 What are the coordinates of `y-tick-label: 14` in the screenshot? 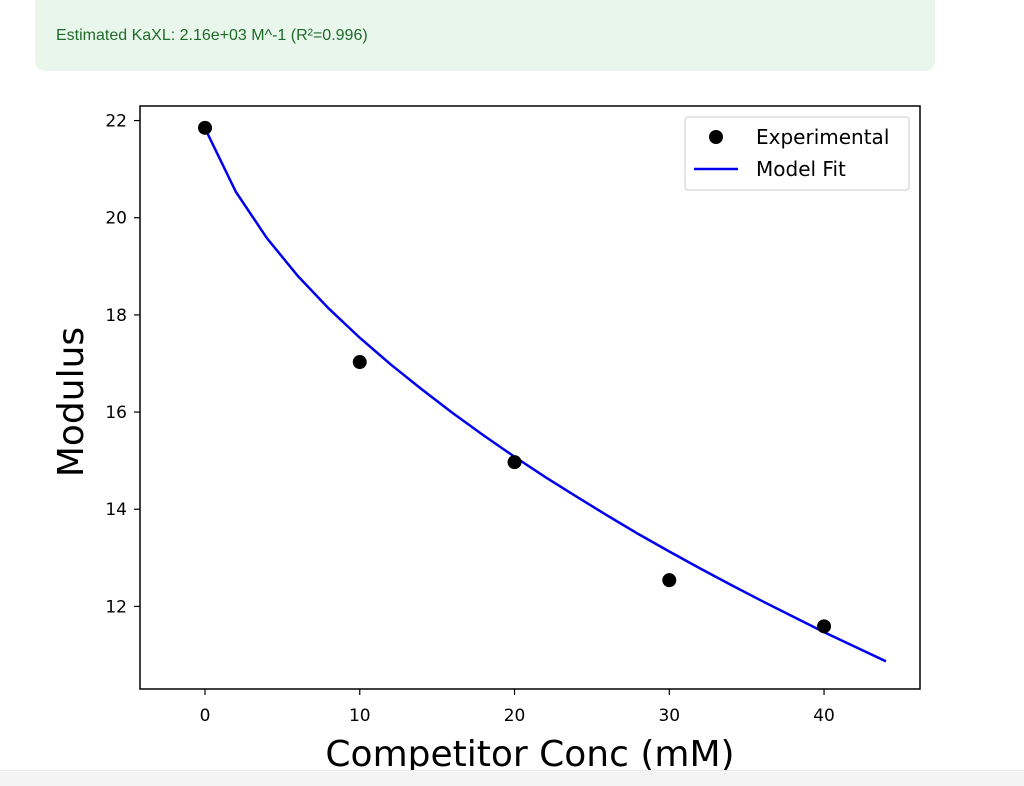 It's located at (116, 510).